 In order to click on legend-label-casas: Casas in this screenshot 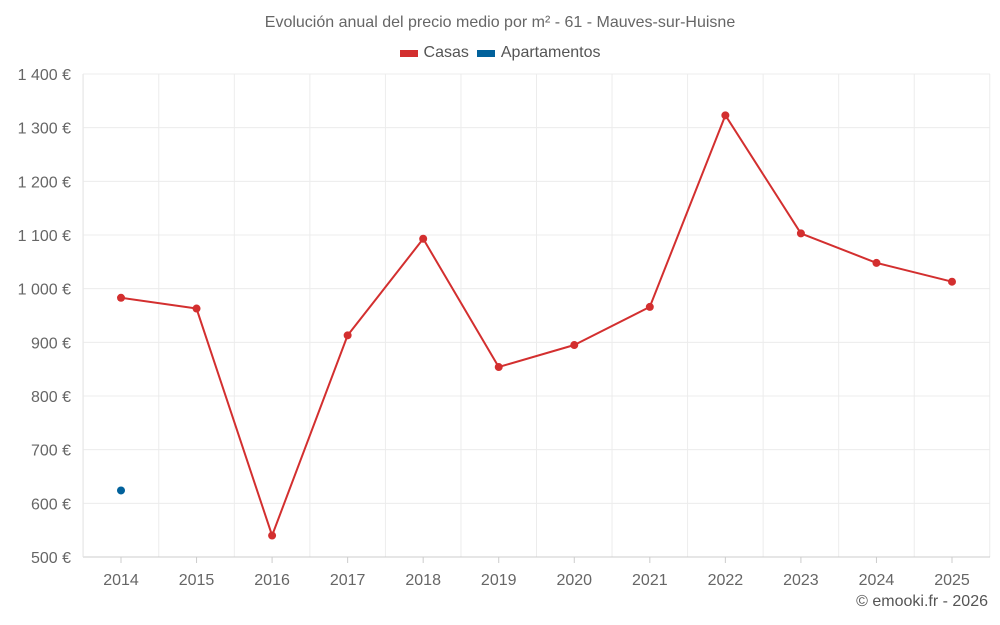, I will do `click(446, 52)`.